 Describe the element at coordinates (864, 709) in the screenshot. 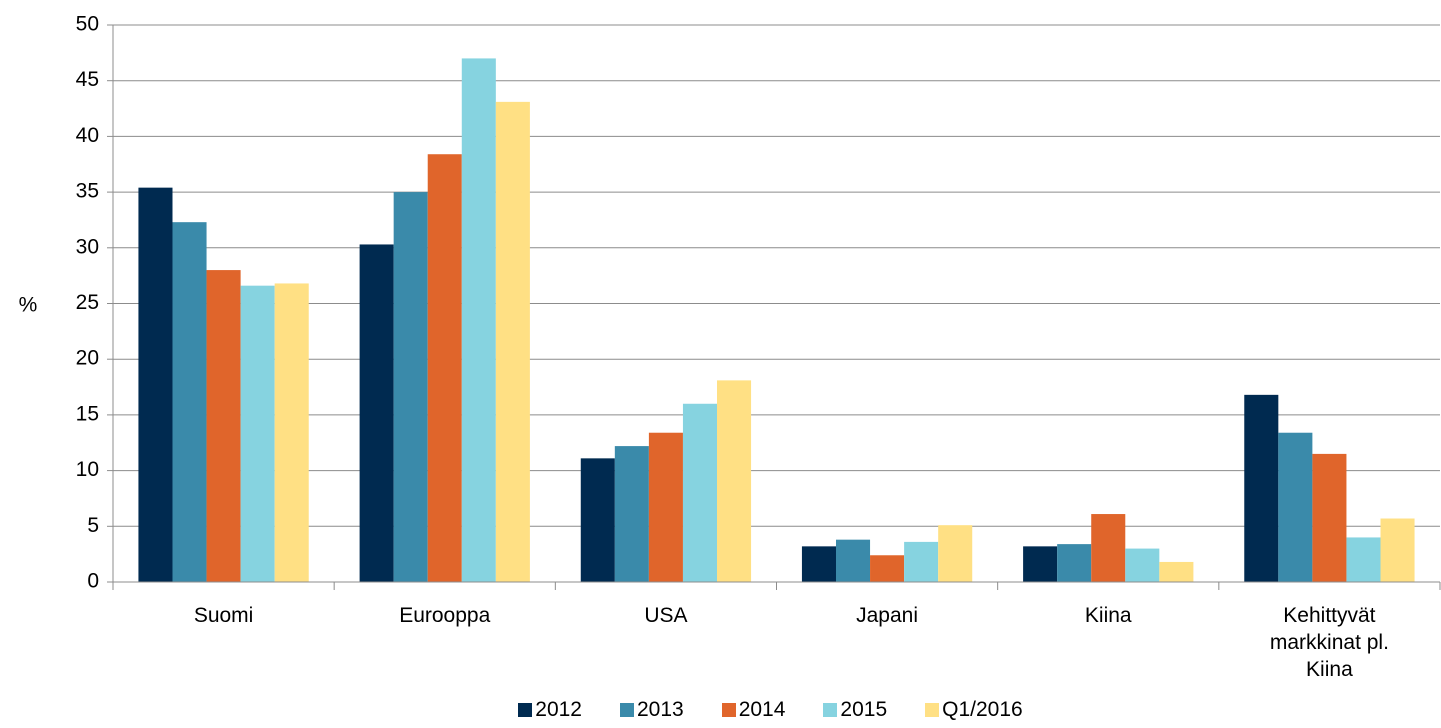

I see `legend-label: 2015` at that location.